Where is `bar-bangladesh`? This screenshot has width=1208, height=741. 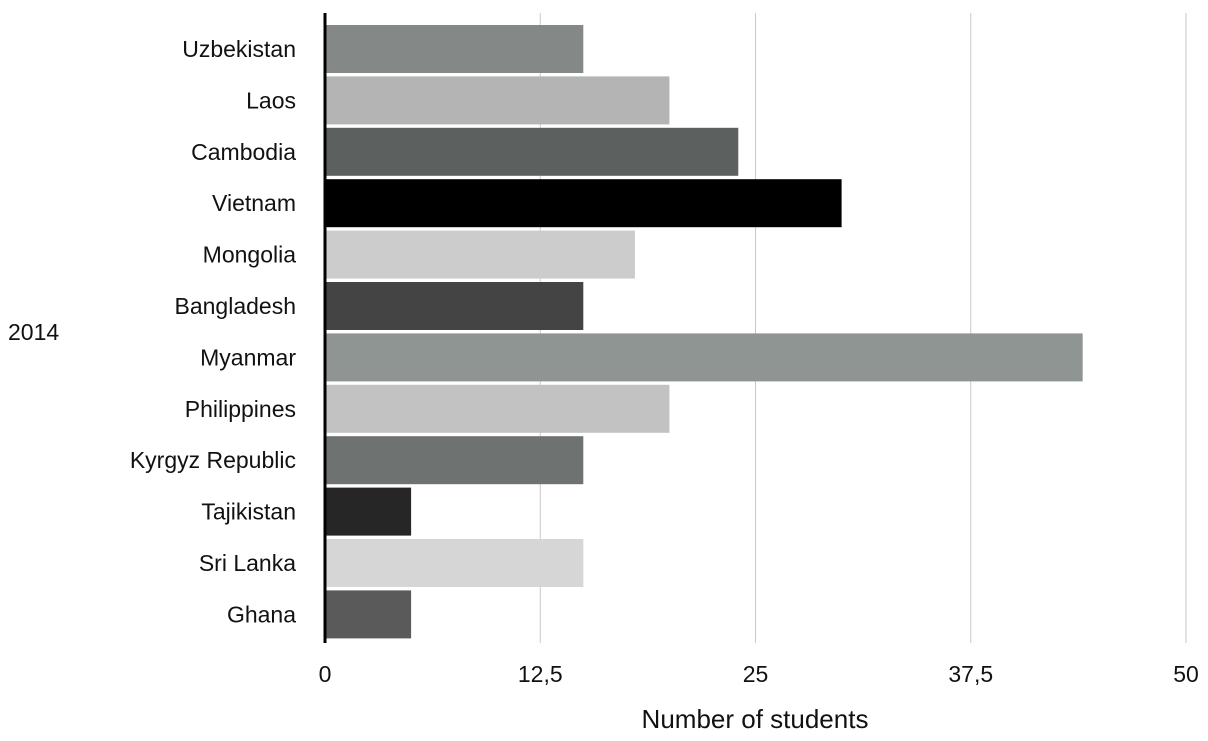 bar-bangladesh is located at coordinates (454, 306).